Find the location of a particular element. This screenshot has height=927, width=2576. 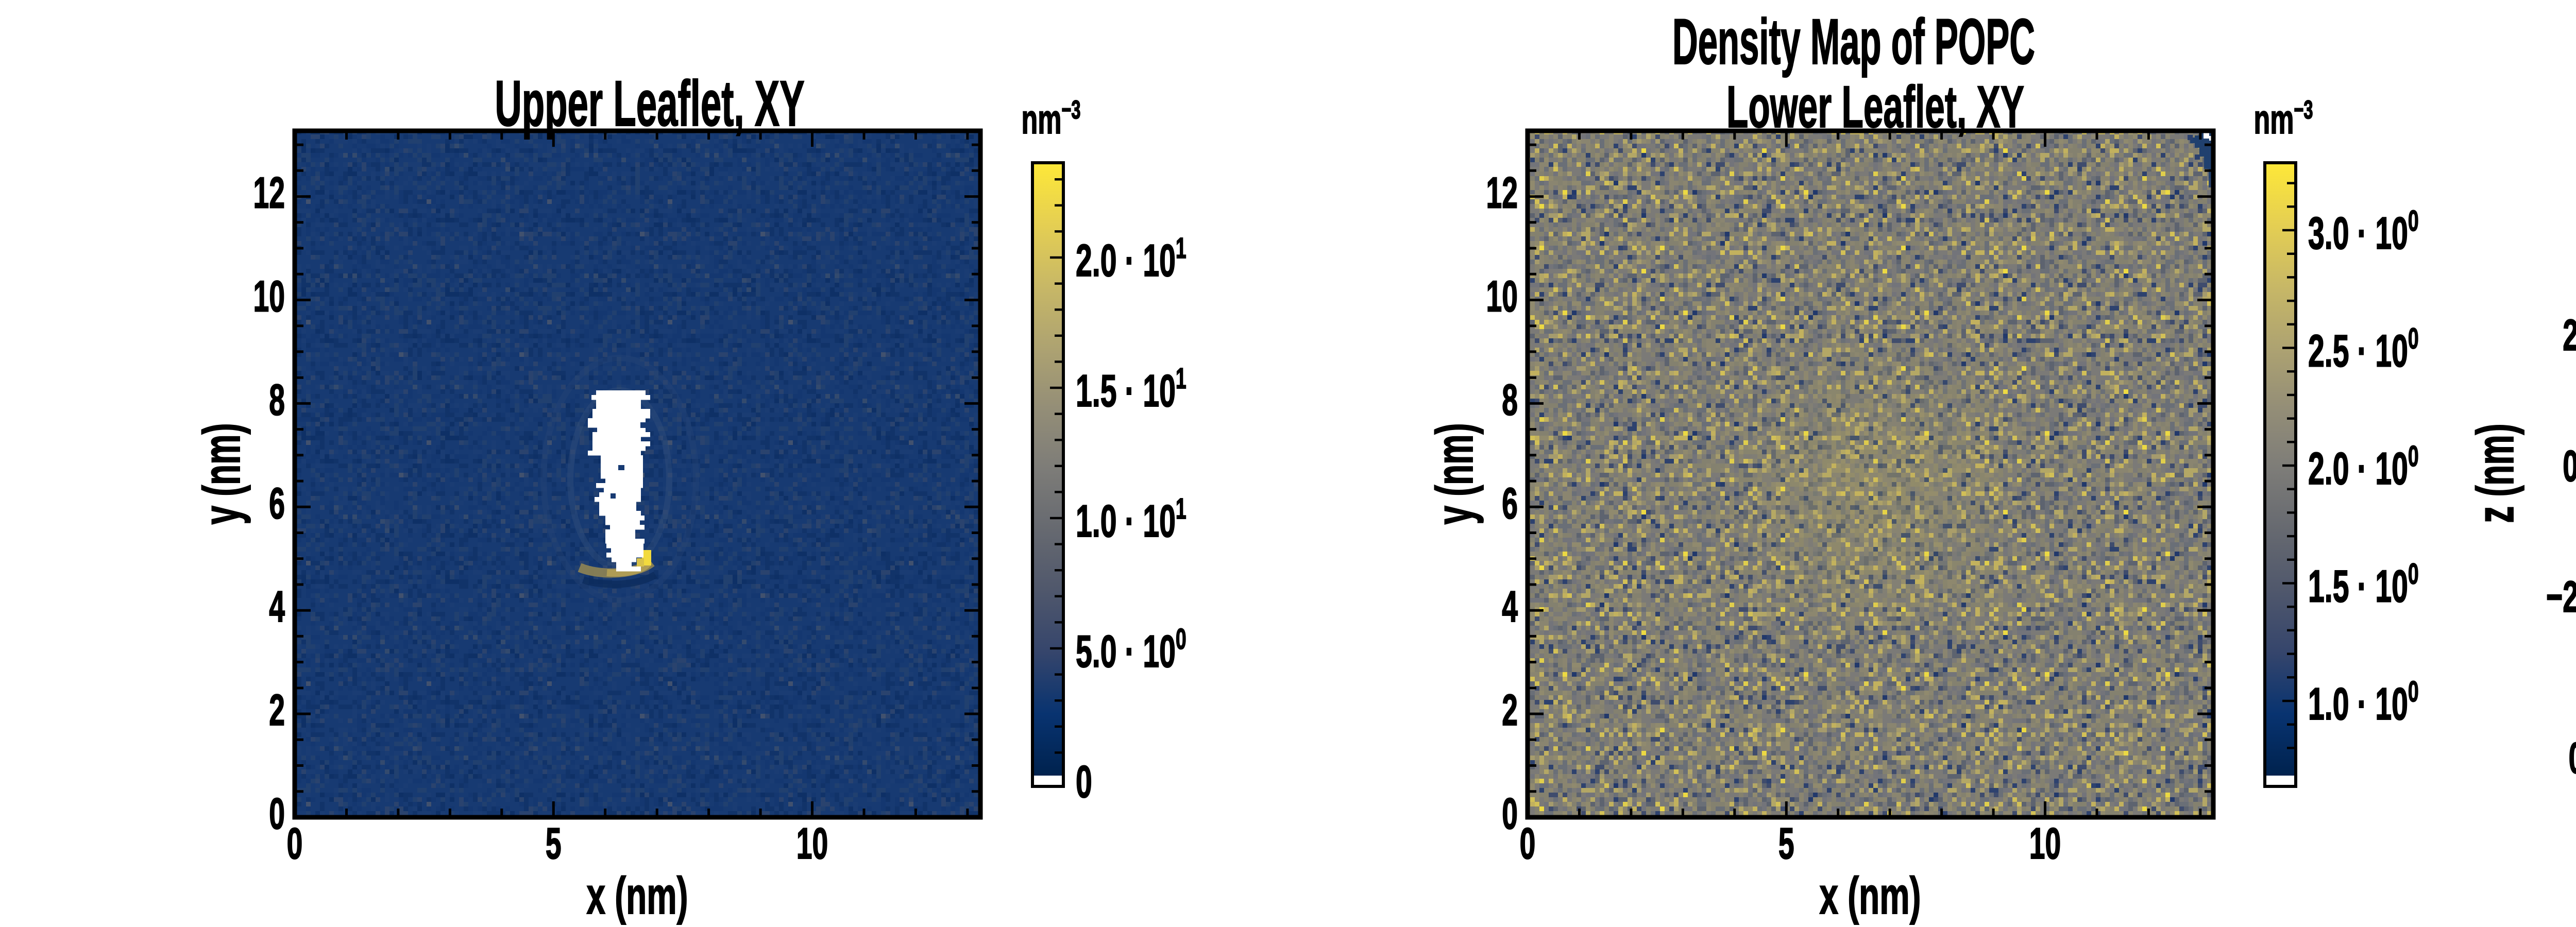

svg-text: 2.0 · 100 is located at coordinates (2363, 467).